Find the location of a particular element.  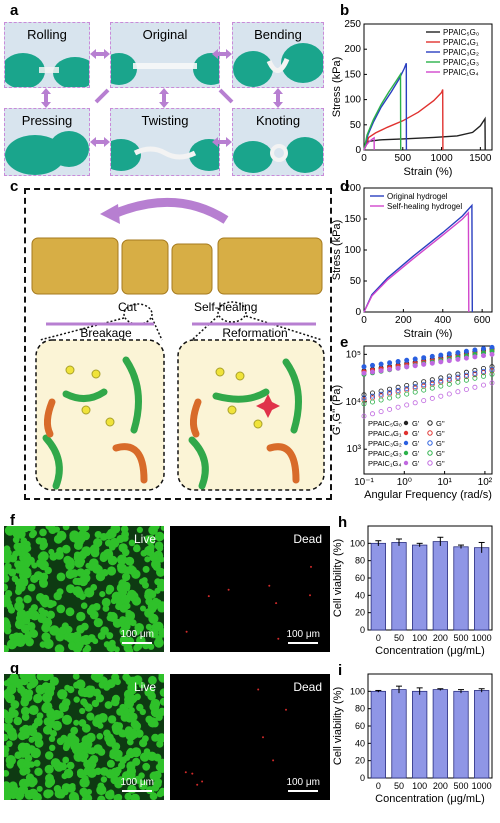

y-tick-label: 150 is located at coordinates (352, 74).